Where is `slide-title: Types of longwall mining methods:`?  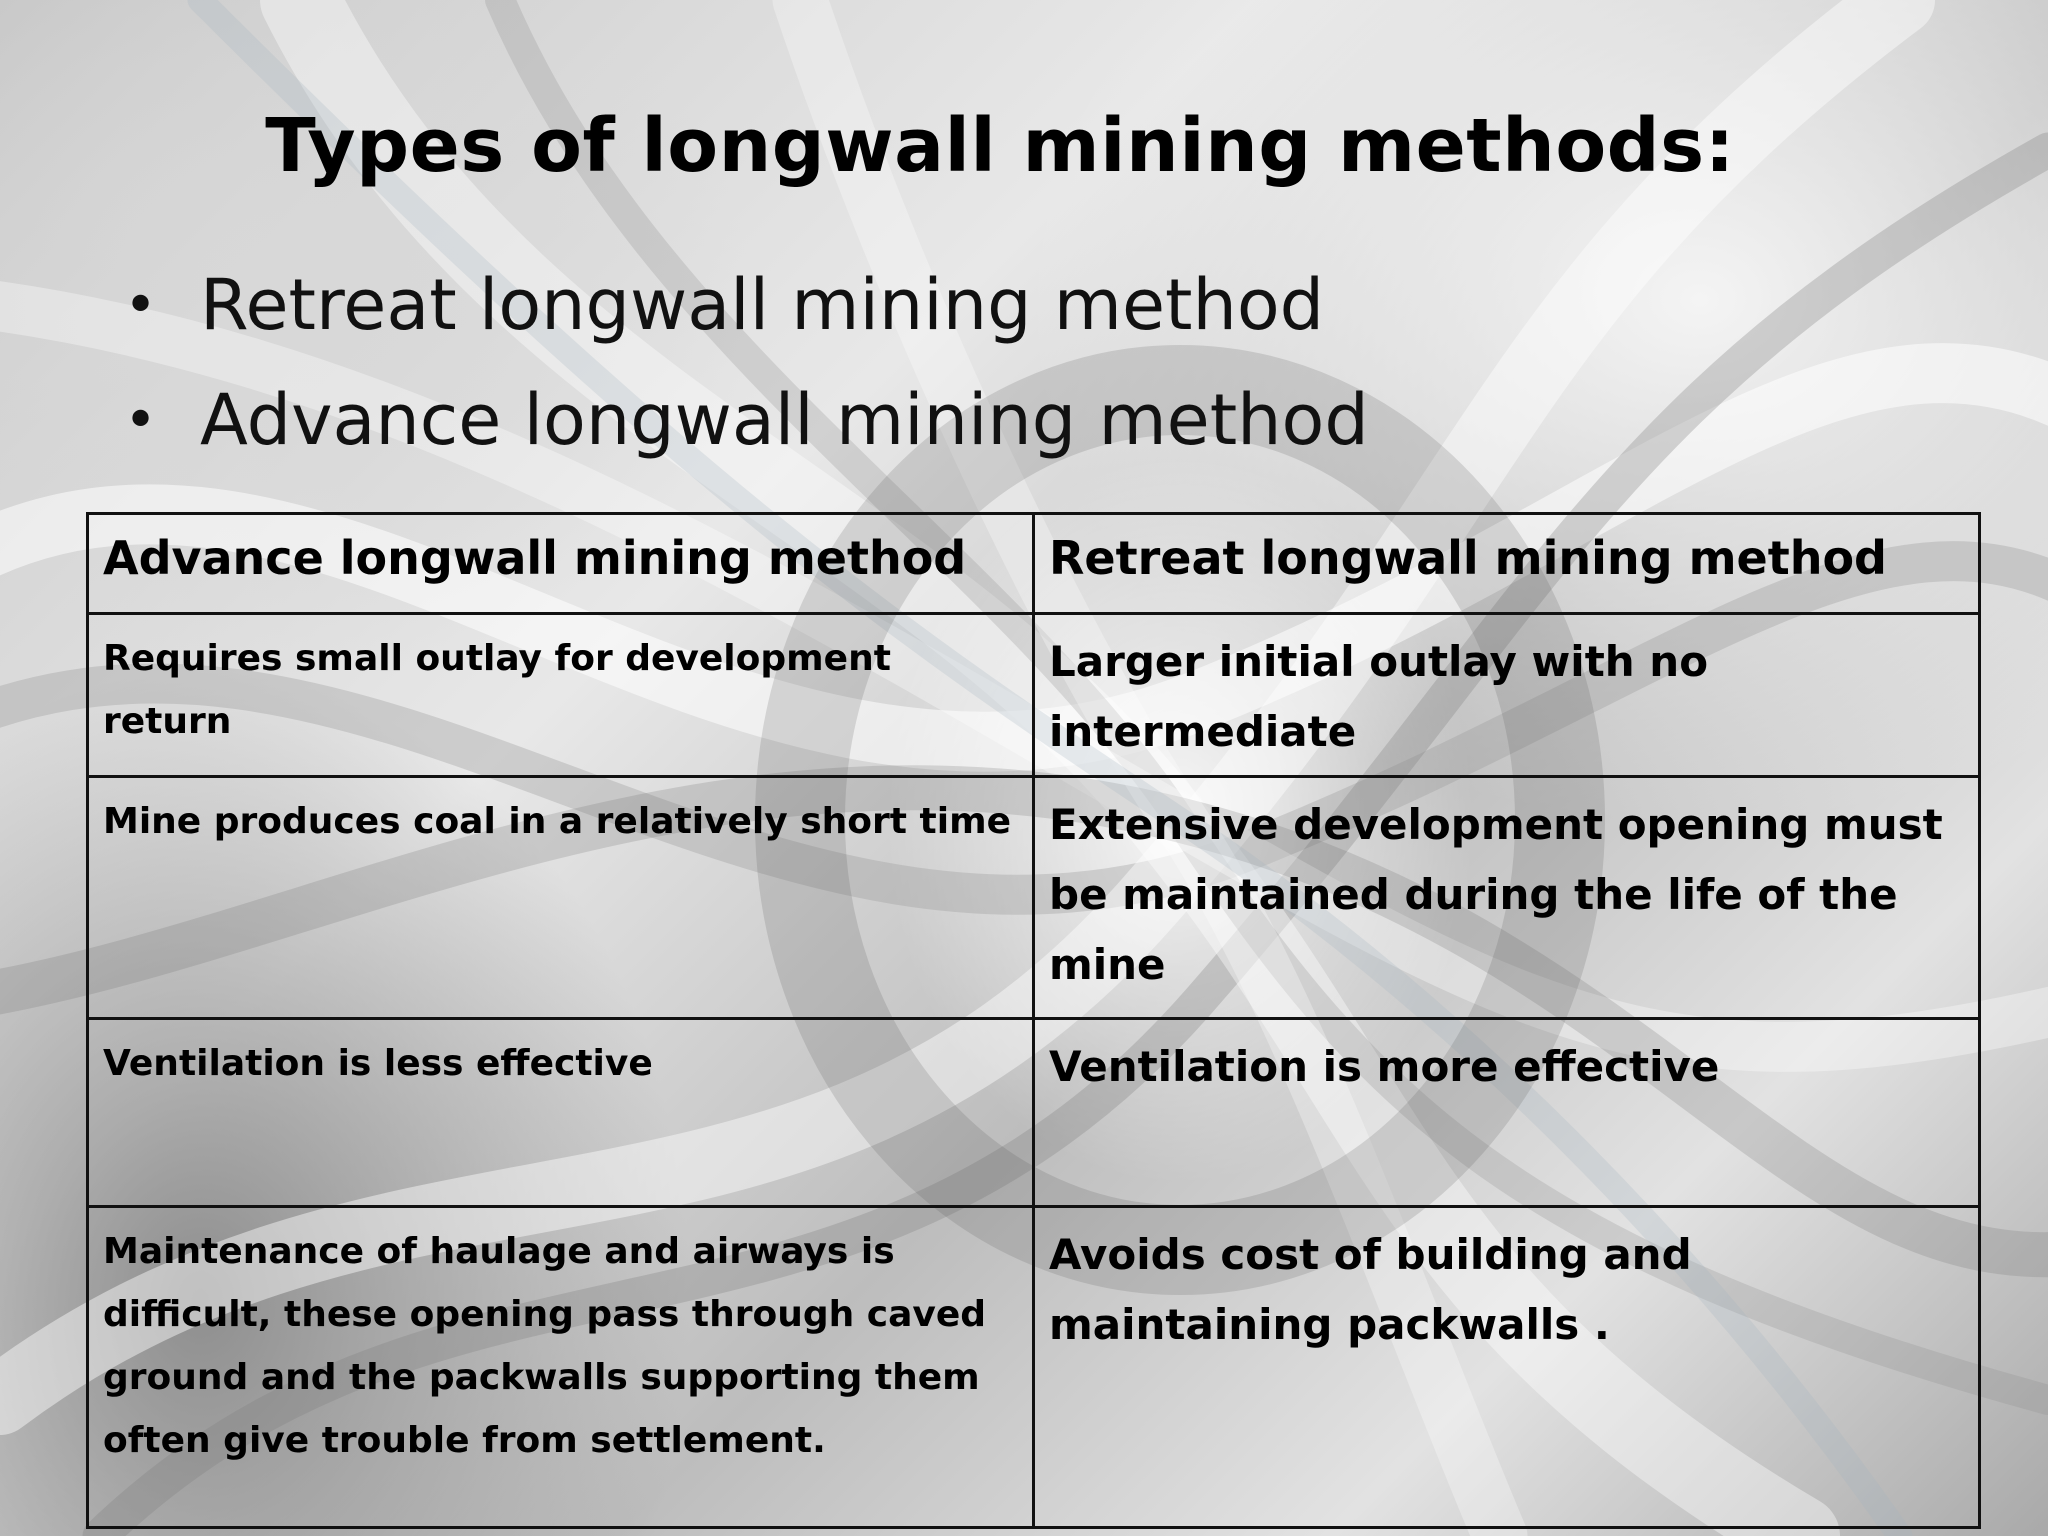
slide-title: Types of longwall mining methods: is located at coordinates (1000, 146).